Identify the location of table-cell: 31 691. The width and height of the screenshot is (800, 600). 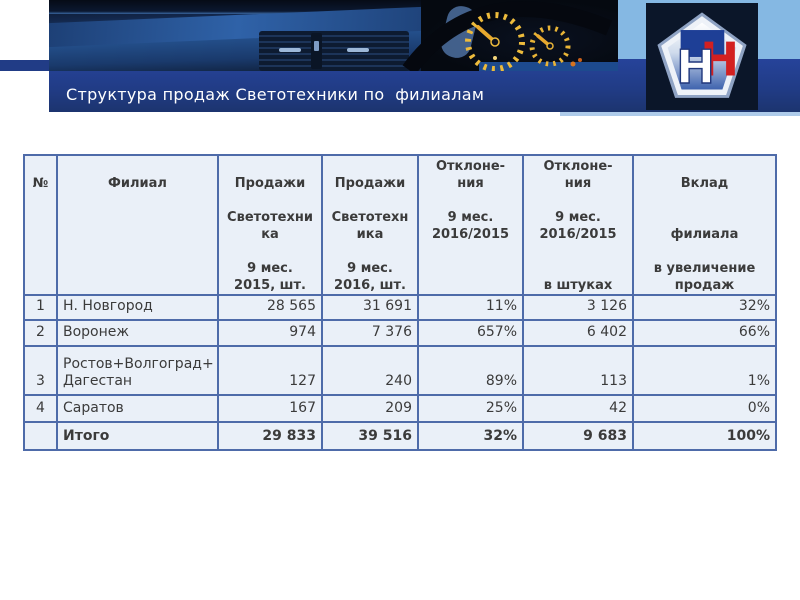
(370, 307).